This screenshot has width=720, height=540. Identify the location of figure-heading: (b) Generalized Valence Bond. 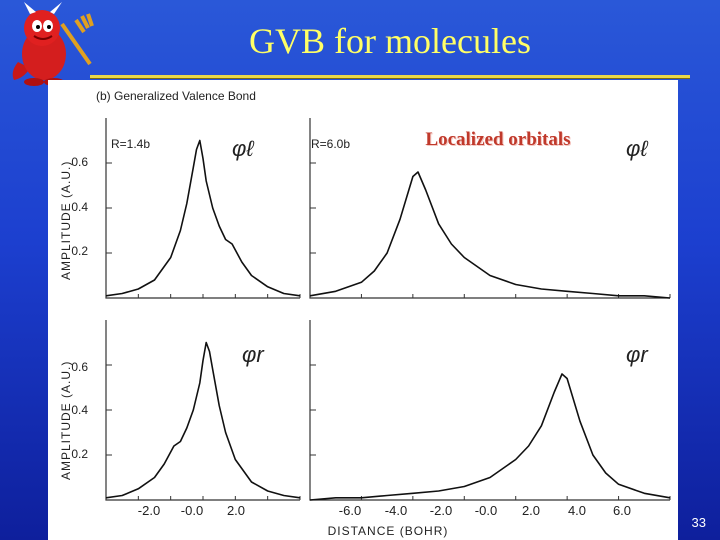
(176, 96).